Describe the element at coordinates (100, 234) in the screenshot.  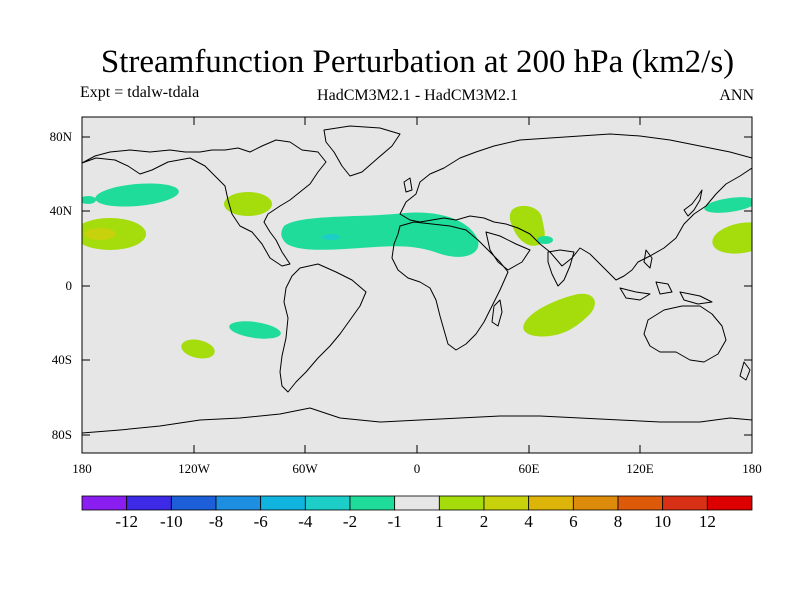
I see `central-pacific-max-blob` at that location.